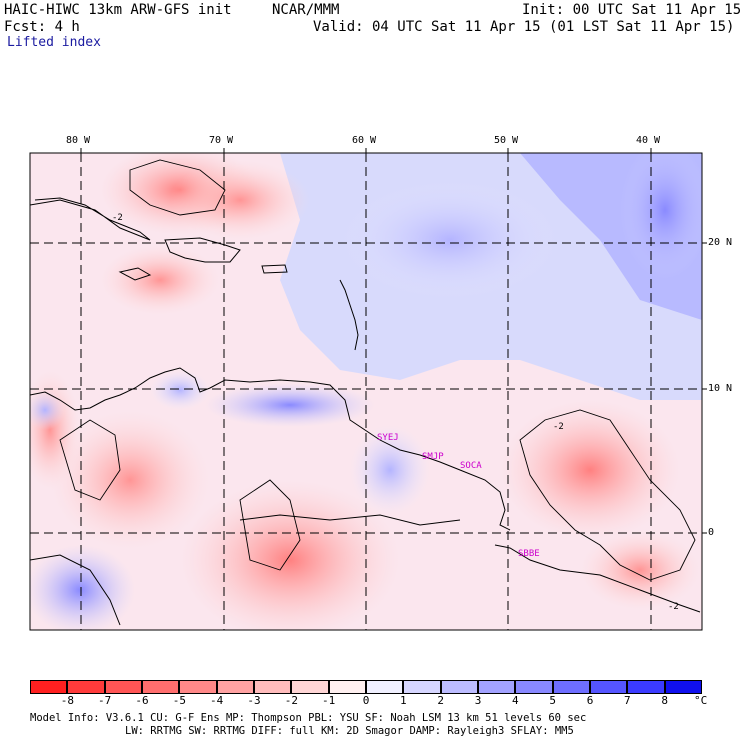 The image size is (740, 740). Describe the element at coordinates (105, 700) in the screenshot. I see `colorbar-label: -7` at that location.